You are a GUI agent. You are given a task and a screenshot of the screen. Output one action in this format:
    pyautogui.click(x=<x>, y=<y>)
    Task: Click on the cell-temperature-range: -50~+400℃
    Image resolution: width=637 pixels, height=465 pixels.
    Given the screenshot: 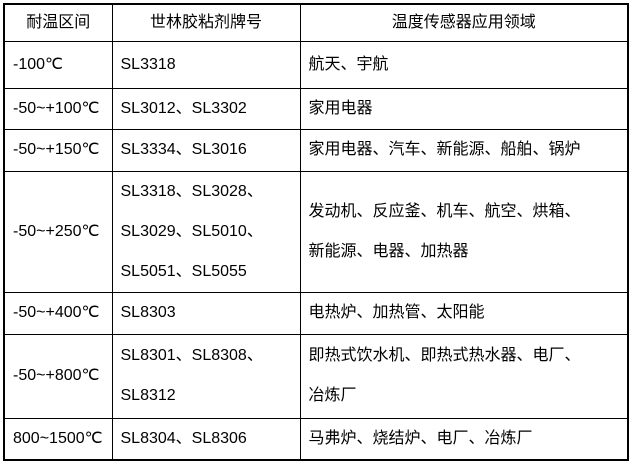 What is the action you would take?
    pyautogui.click(x=58, y=313)
    